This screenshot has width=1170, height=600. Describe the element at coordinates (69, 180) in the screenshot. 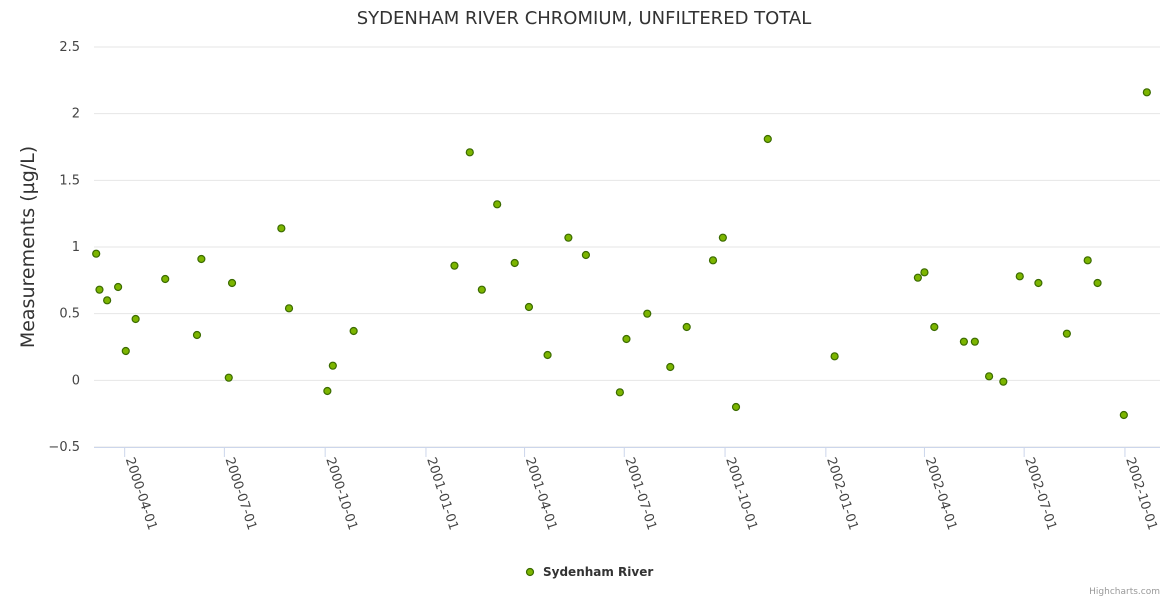

I see `y-tick-label: 1.5` at that location.